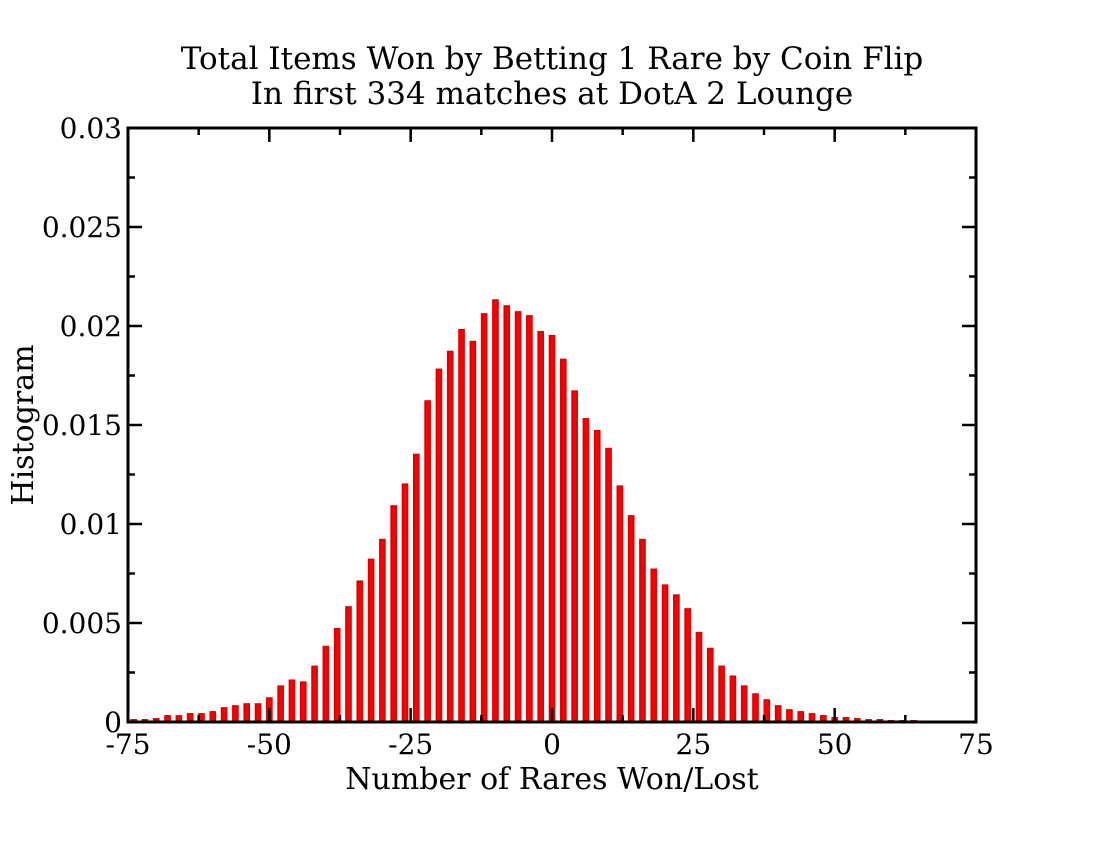 Image resolution: width=1100 pixels, height=850 pixels. I want to click on y-tick-labels: 0 0.005 0.01 0.015 0.02 0.025 0.03, so click(82, 425).